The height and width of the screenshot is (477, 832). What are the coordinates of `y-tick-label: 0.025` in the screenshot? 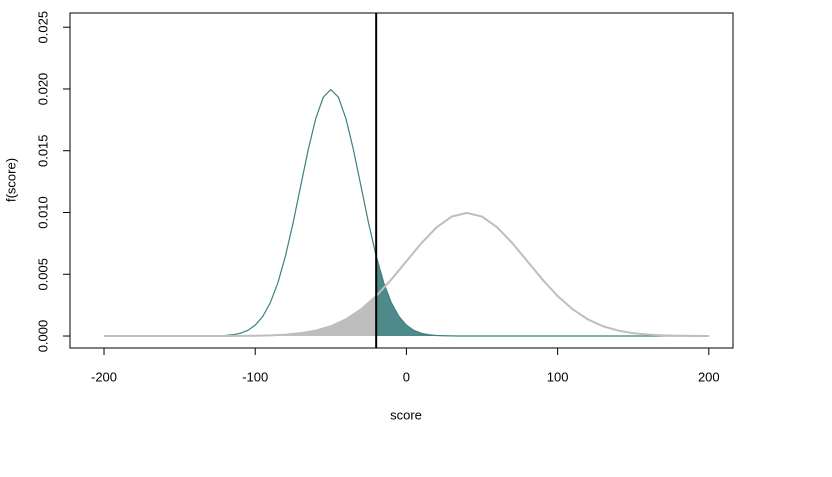 It's located at (42, 27).